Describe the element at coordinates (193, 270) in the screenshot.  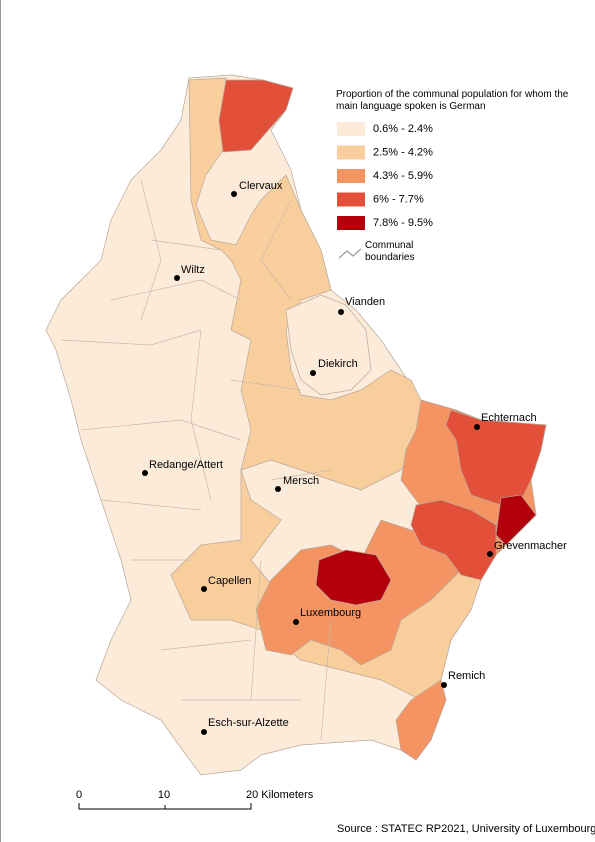
I see `city-label: Wiltz` at that location.